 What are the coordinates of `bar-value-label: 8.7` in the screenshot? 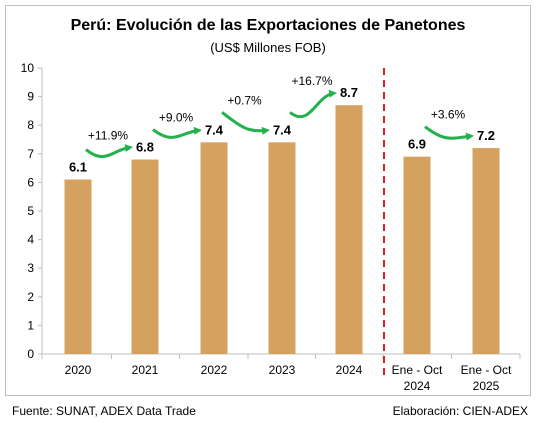 It's located at (349, 92).